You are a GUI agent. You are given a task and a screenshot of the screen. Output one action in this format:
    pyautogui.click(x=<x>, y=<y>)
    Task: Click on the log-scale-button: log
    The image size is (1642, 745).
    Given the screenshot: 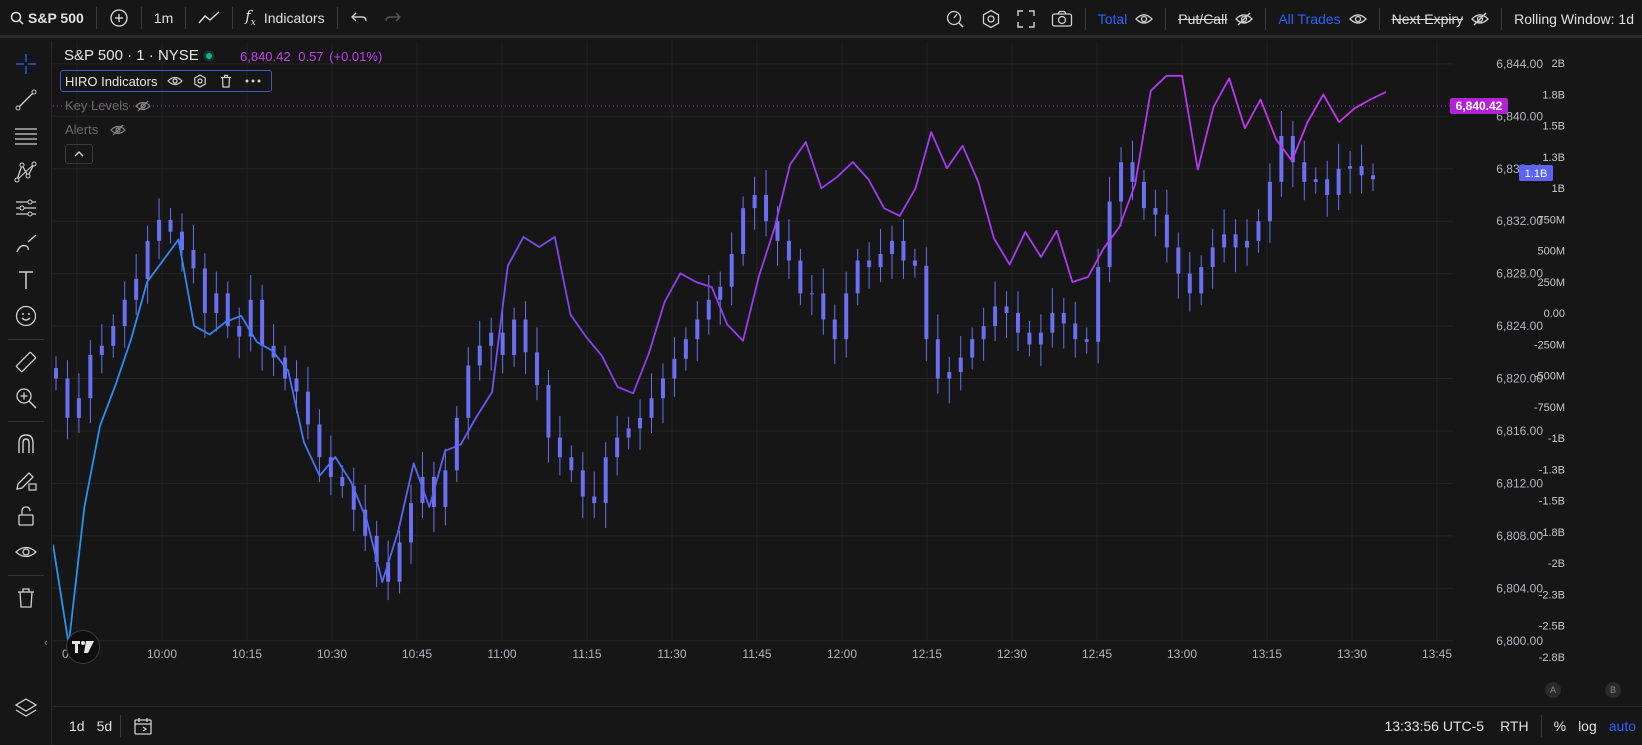 What is the action you would take?
    pyautogui.click(x=1587, y=726)
    